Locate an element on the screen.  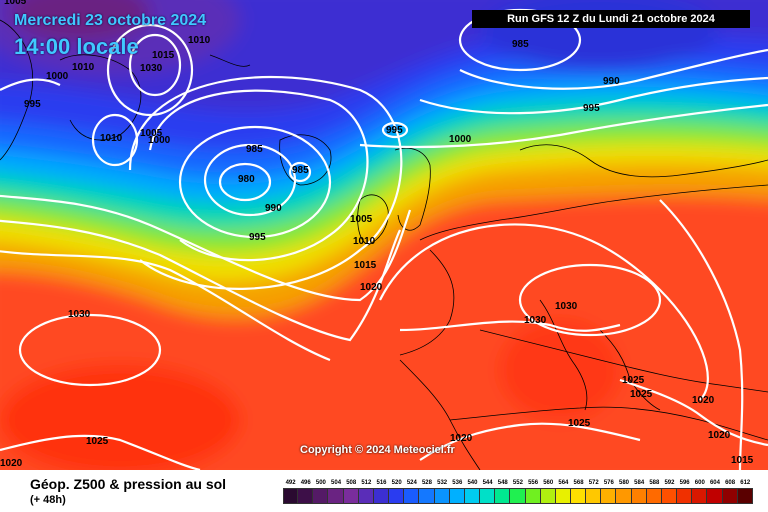
scale-item: 572 is located at coordinates (594, 491).